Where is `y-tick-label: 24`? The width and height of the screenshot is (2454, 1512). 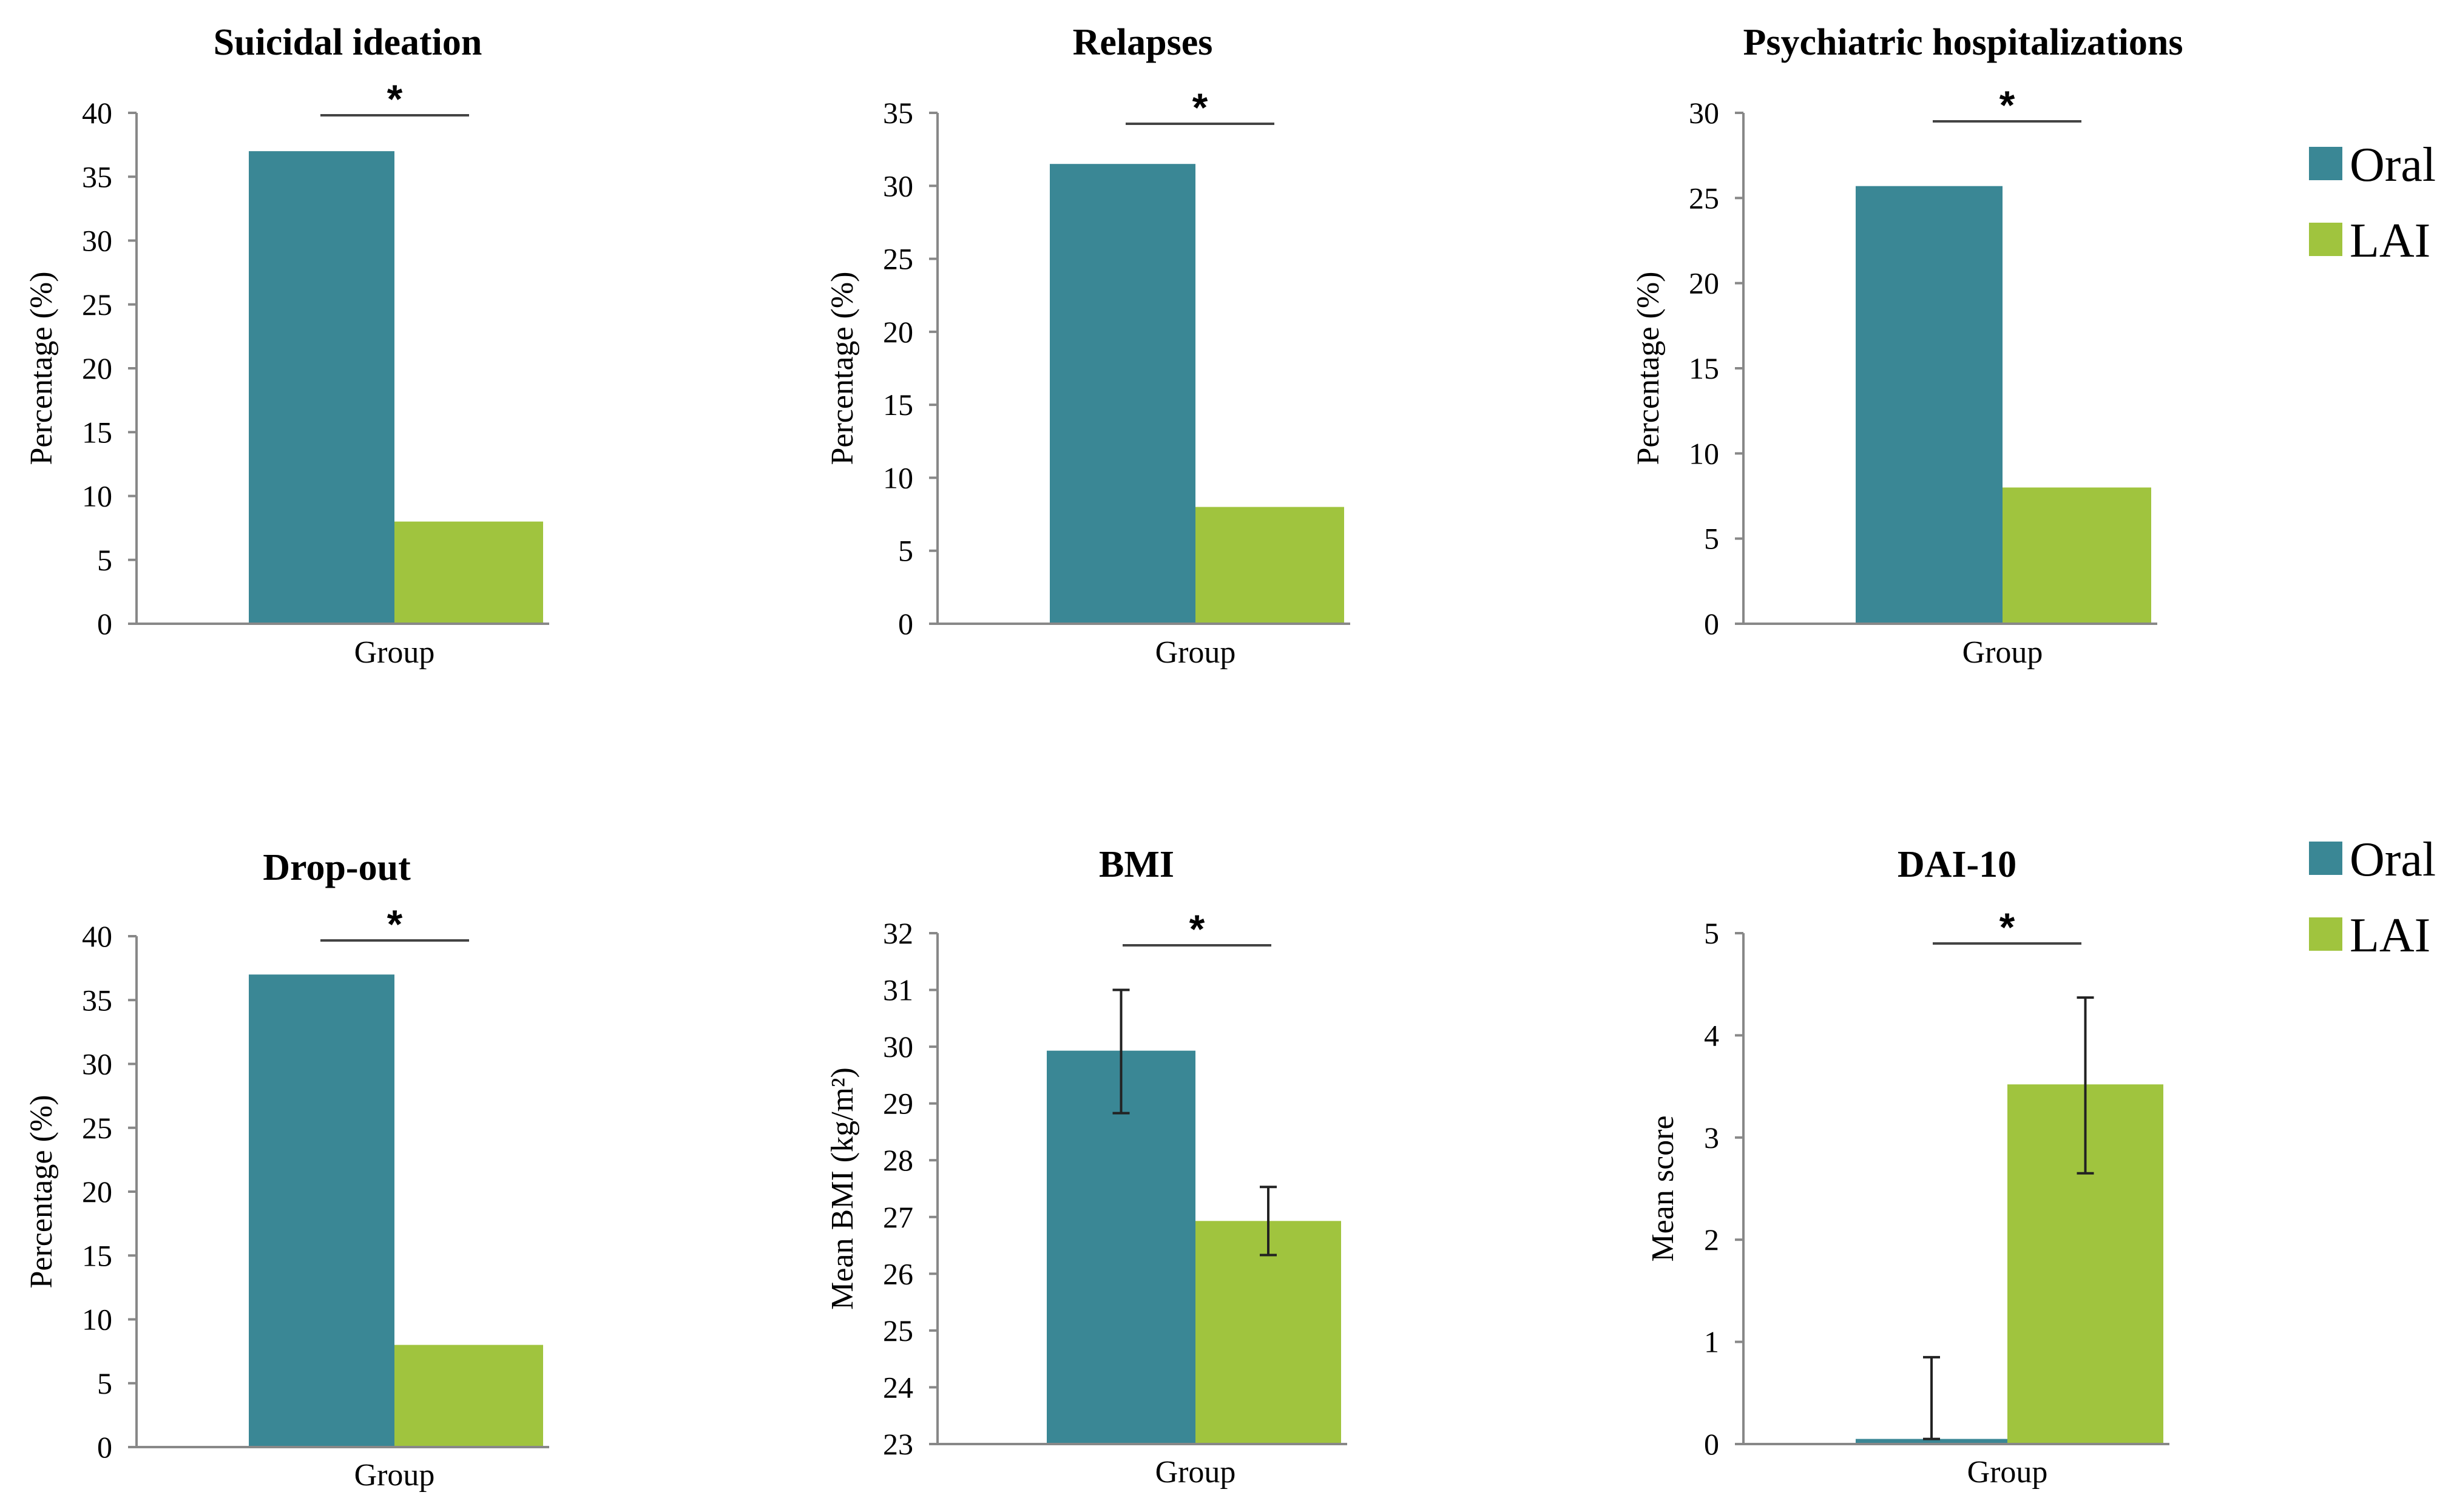 y-tick-label: 24 is located at coordinates (898, 1387).